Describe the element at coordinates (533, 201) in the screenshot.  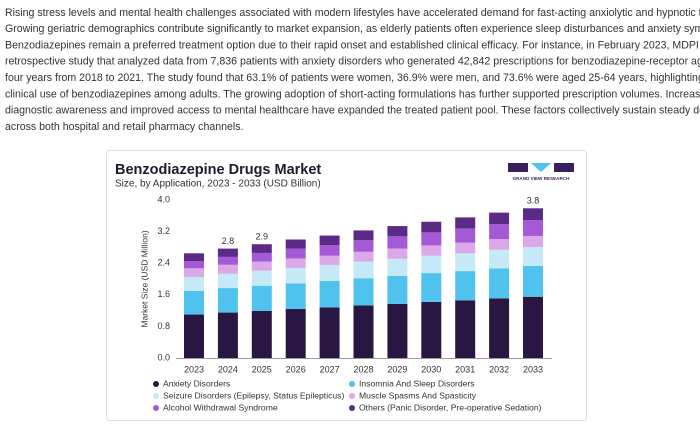
I see `total-label: 3.8` at that location.